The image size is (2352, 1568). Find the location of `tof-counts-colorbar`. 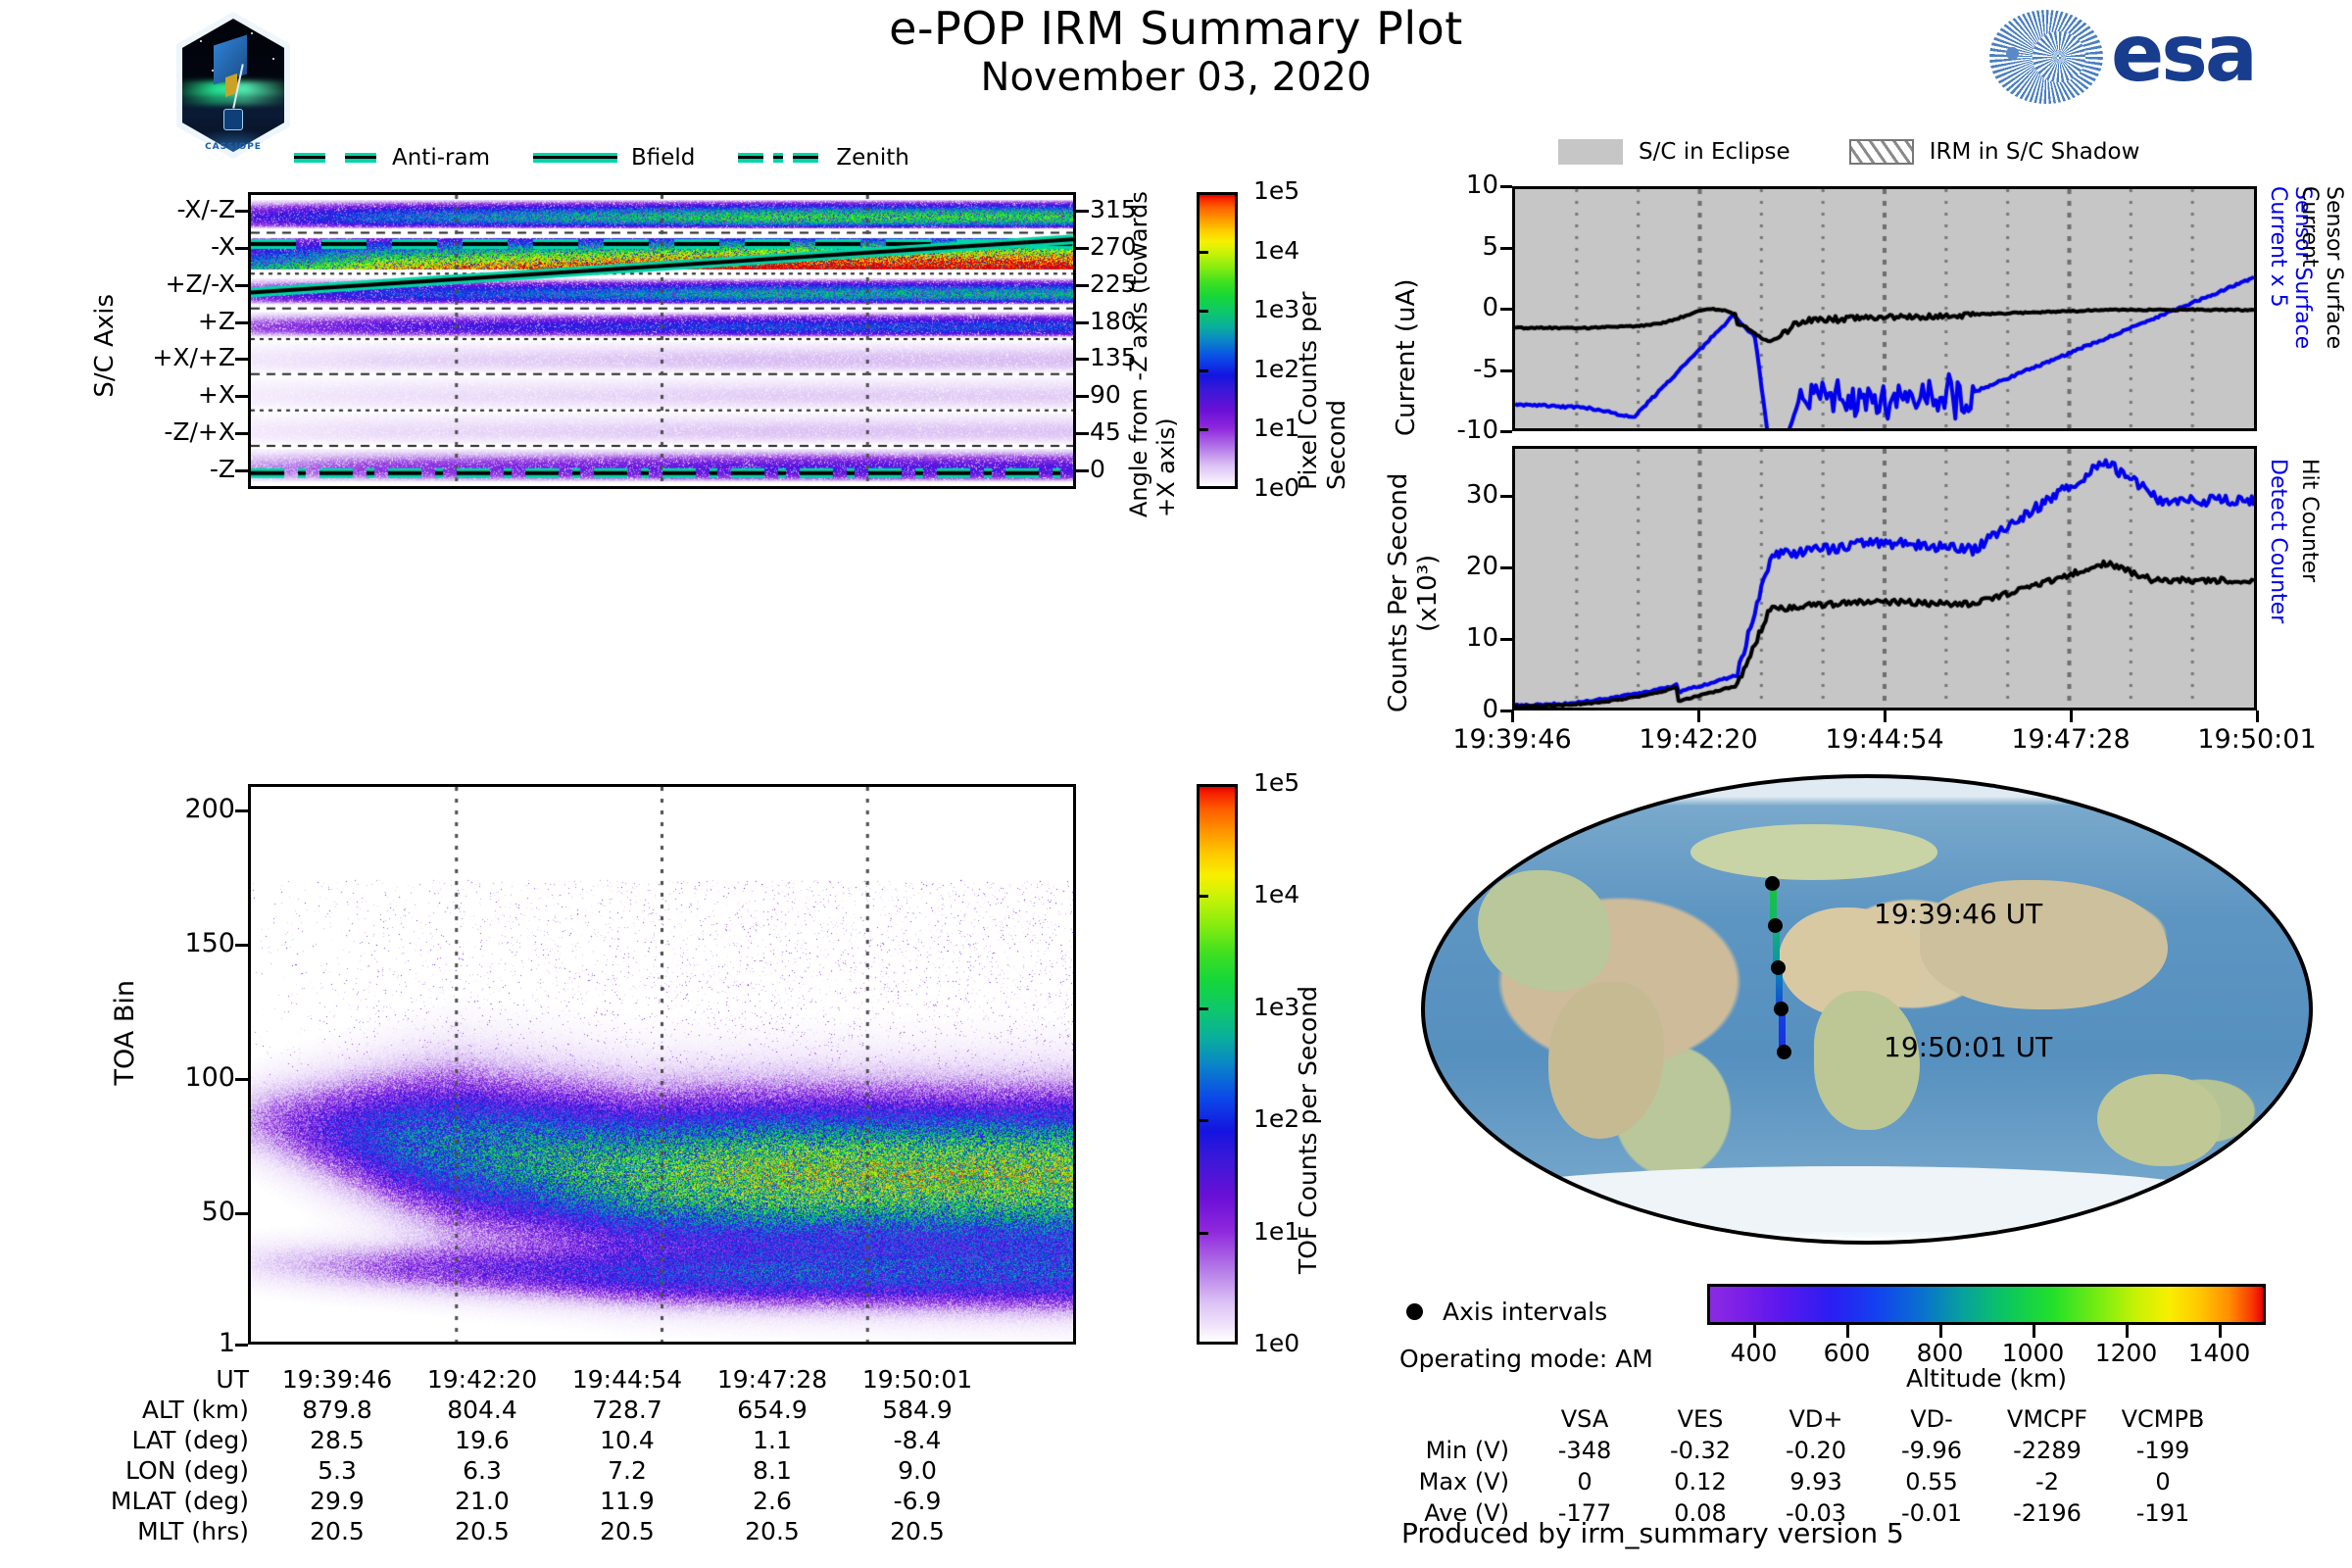

tof-counts-colorbar is located at coordinates (1217, 1064).